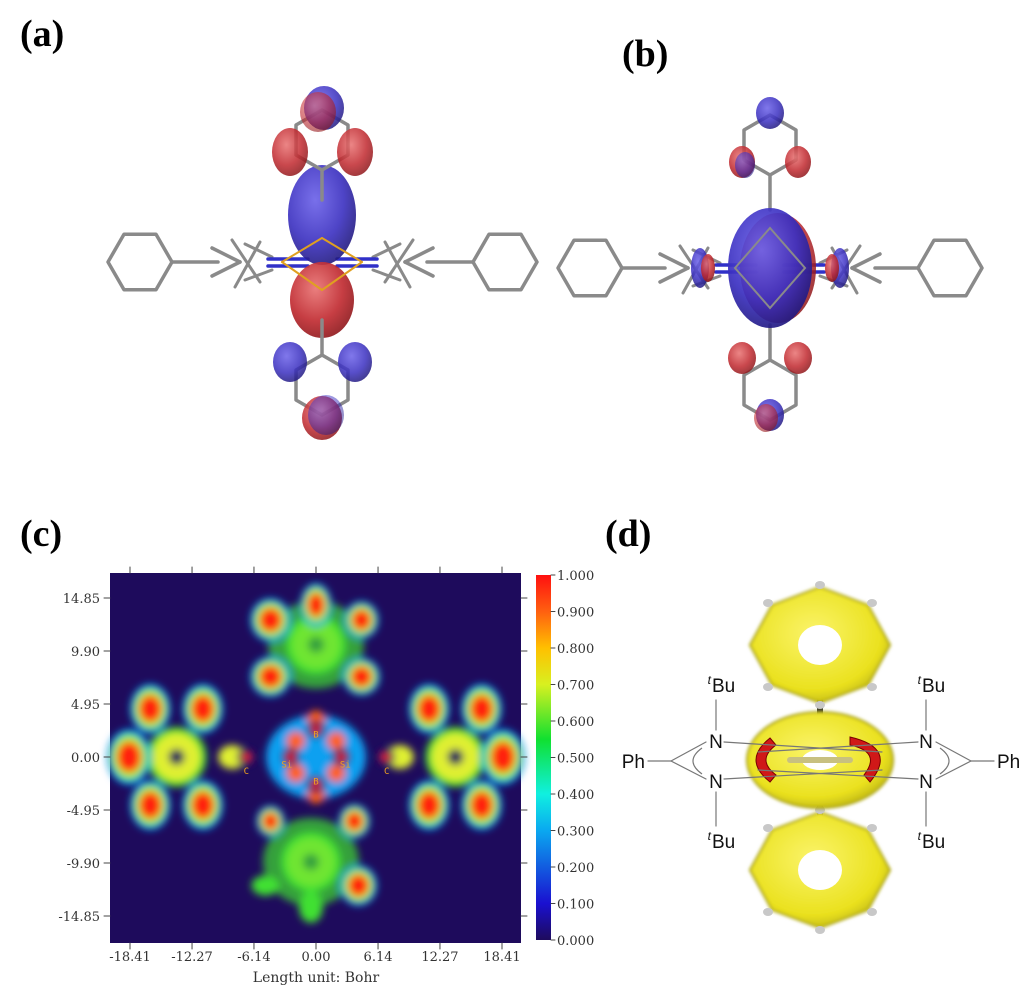  I want to click on atom-label: Si, so click(345, 765).